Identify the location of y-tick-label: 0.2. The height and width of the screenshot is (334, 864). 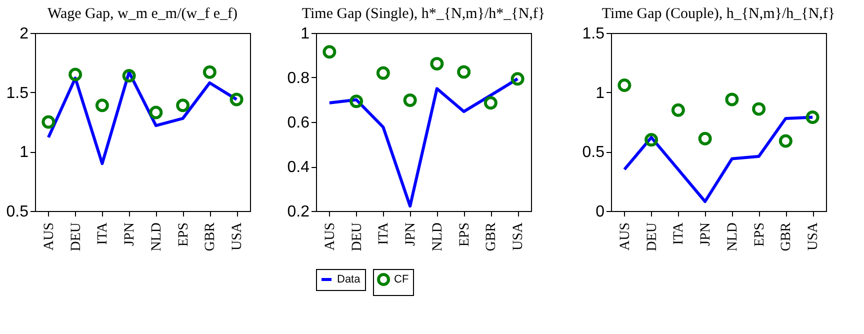
(298, 212).